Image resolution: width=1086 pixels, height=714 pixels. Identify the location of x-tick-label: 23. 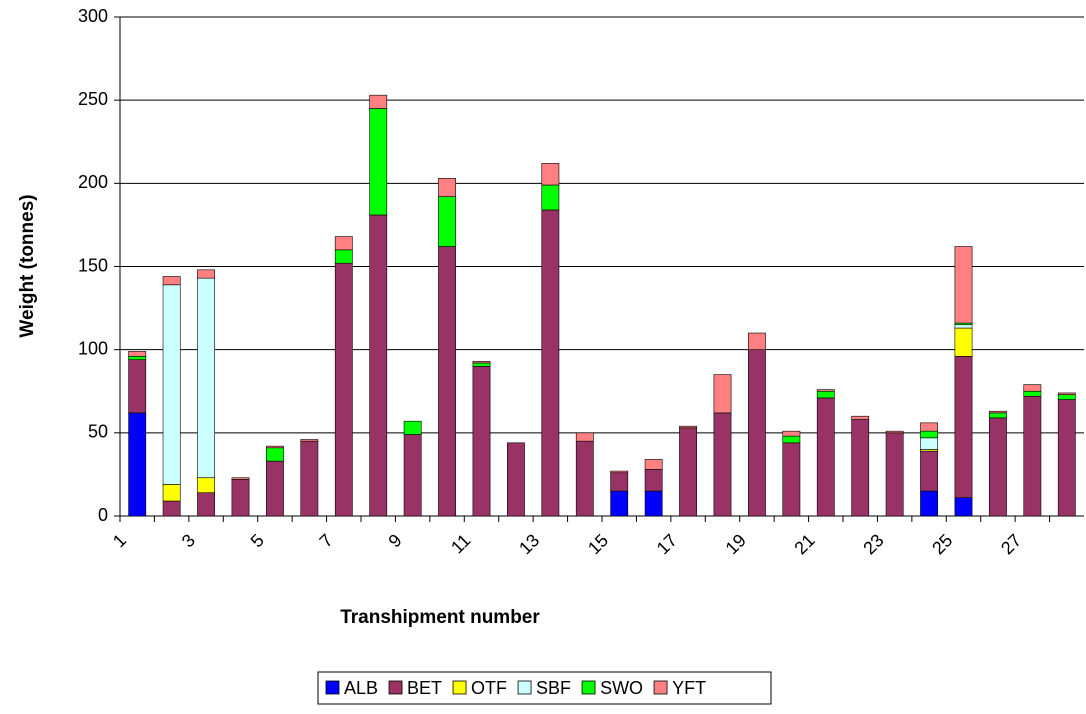
(873, 544).